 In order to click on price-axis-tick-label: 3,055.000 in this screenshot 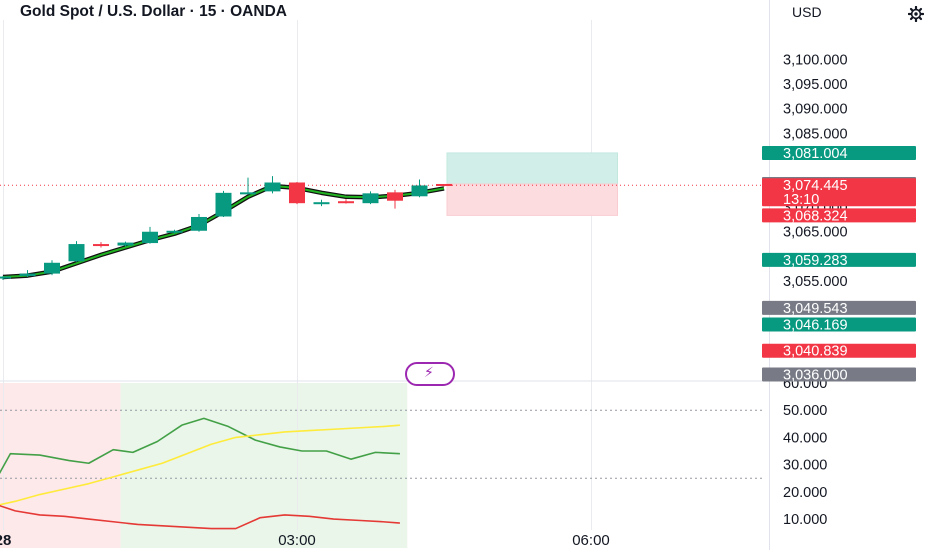, I will do `click(815, 282)`.